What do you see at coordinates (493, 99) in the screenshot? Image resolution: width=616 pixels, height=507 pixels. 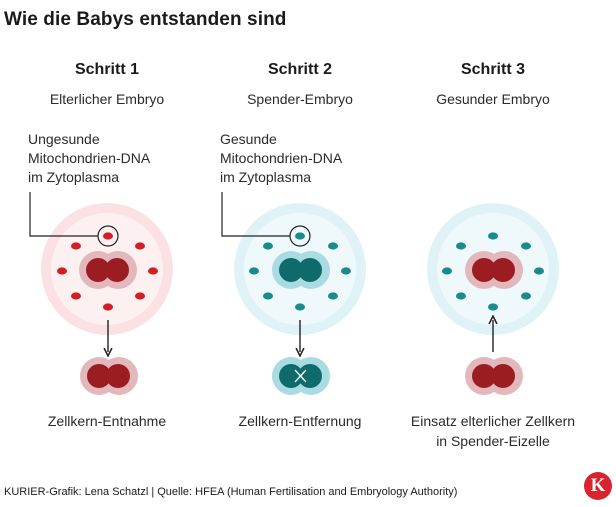 I see `step-3-subtitle: Gesunder Embryo` at bounding box center [493, 99].